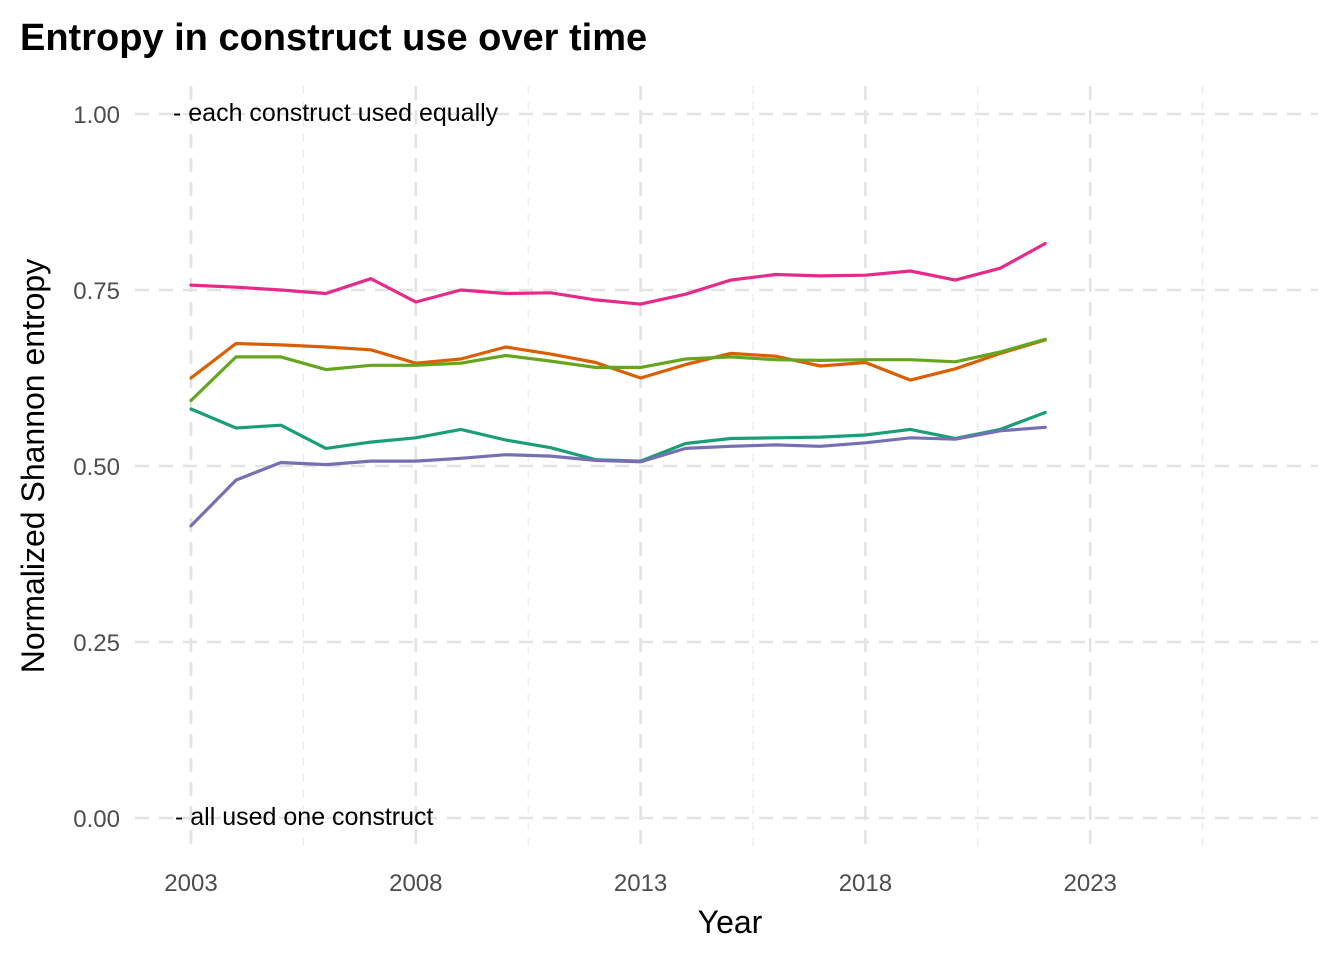 Image resolution: width=1344 pixels, height=960 pixels. I want to click on y-tick-label: 0.75, so click(96, 291).